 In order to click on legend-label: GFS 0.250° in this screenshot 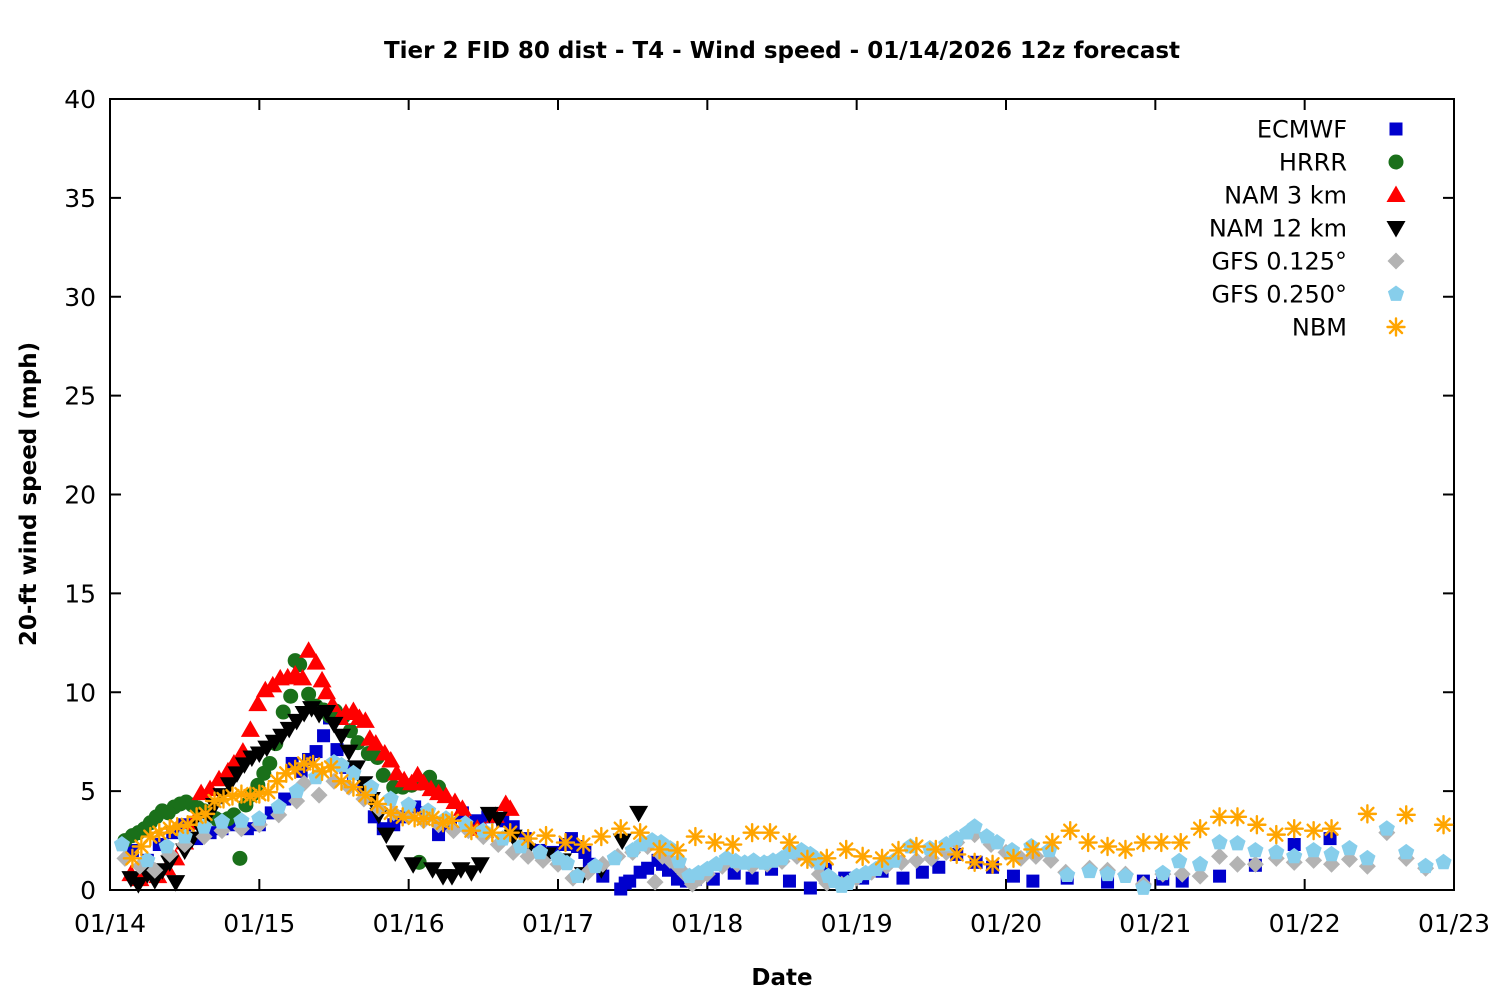, I will do `click(1279, 295)`.